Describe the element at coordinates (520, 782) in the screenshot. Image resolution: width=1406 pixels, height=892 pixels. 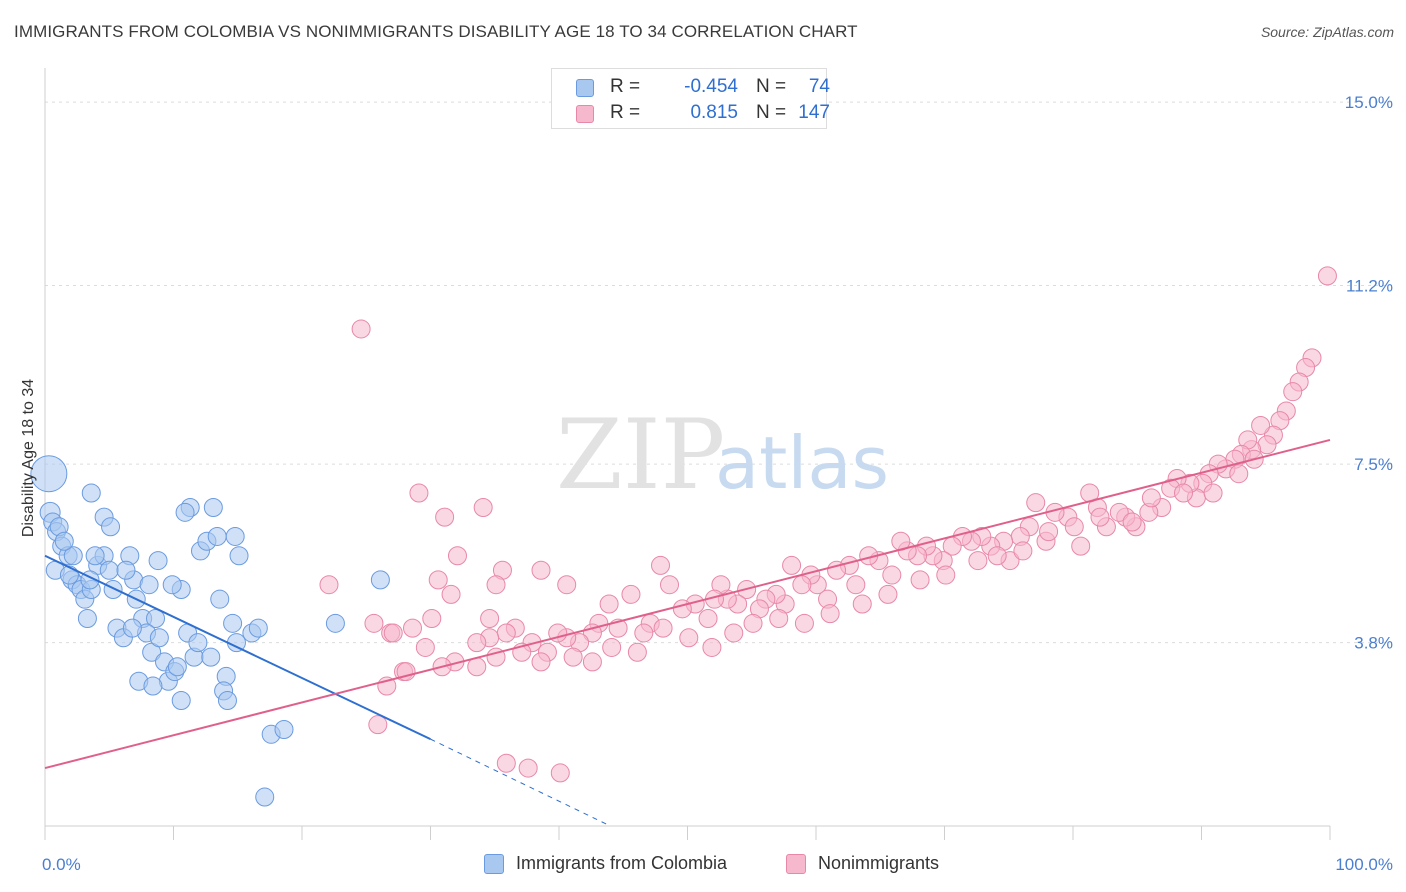
I see `trend-line-colombia-extension` at that location.